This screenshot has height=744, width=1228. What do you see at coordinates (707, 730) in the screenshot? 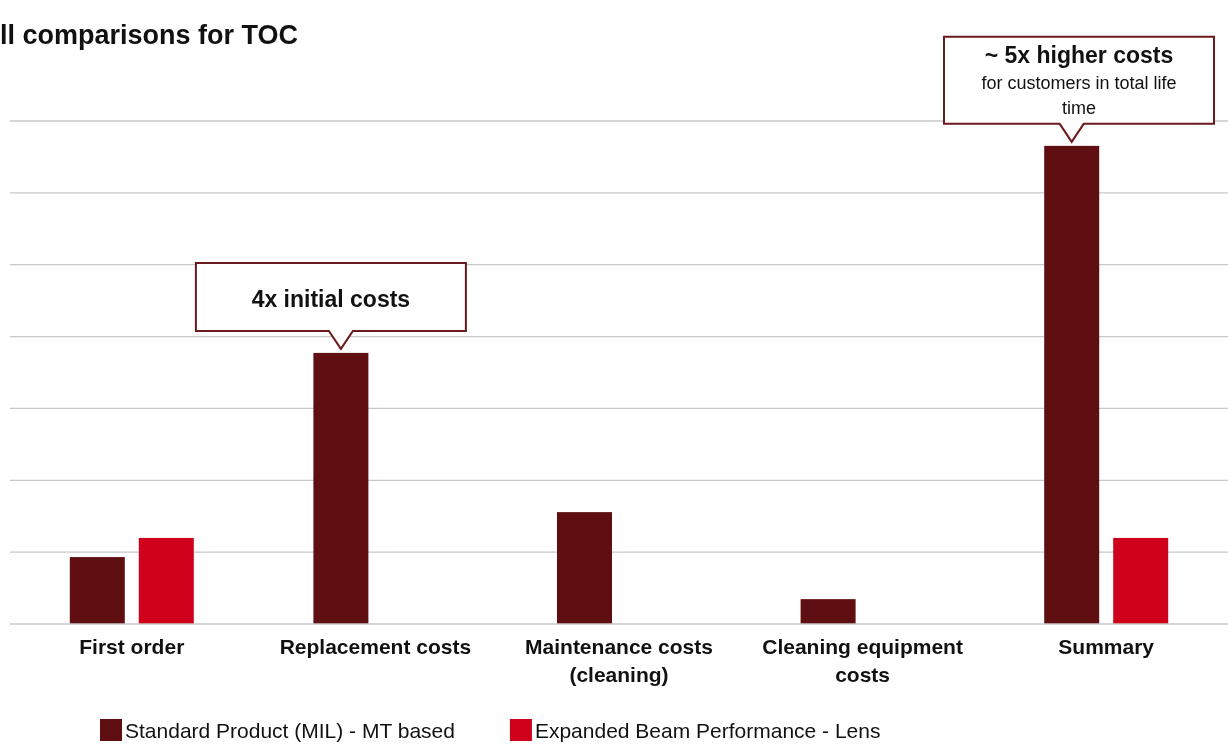
I see `legend-label: Expanded Beam Performance - Lens` at bounding box center [707, 730].